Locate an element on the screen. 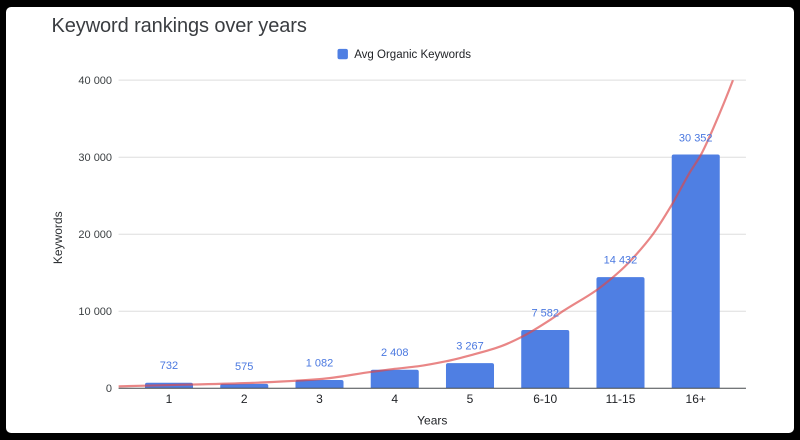 The image size is (800, 440). svg-text: 14 432 is located at coordinates (620, 260).